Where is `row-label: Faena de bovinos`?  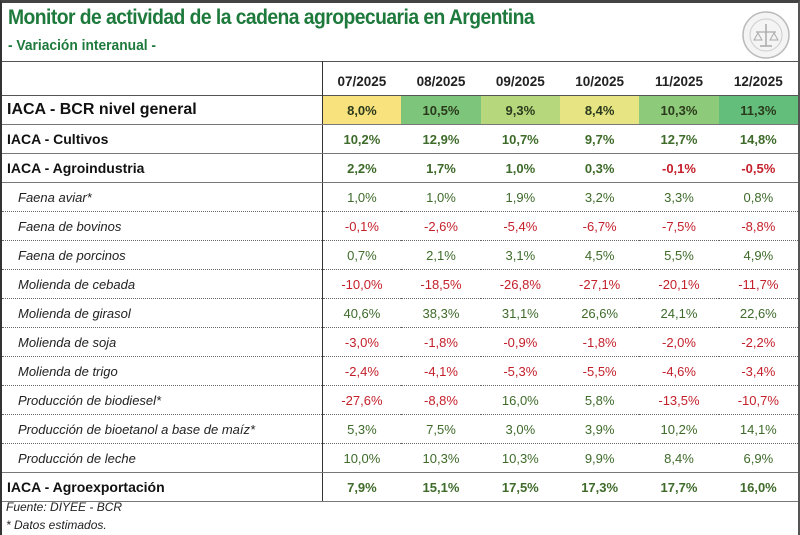 row-label: Faena de bovinos is located at coordinates (162, 226).